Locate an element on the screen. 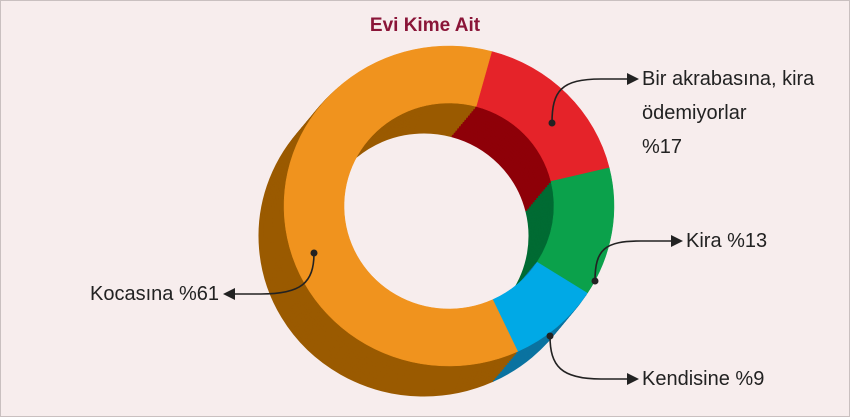  slice-label: Kocasına %61 is located at coordinates (154, 294).